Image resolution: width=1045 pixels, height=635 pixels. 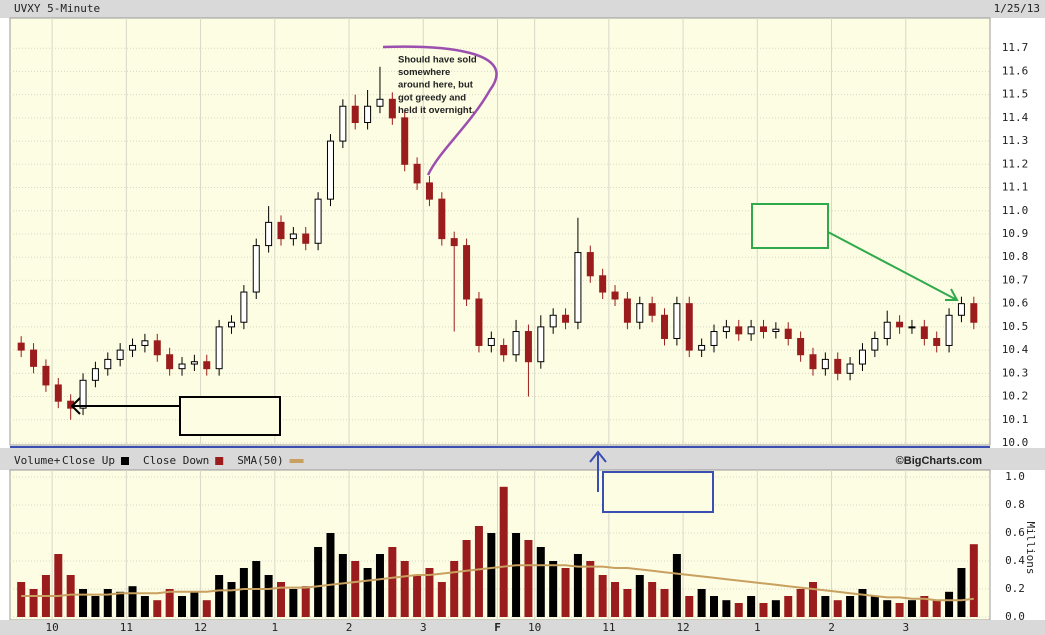 What do you see at coordinates (126, 627) in the screenshot?
I see `x-tick-label: 11` at bounding box center [126, 627].